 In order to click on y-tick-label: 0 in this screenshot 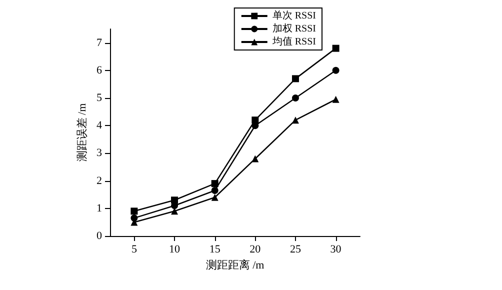, I will do `click(99, 236)`.